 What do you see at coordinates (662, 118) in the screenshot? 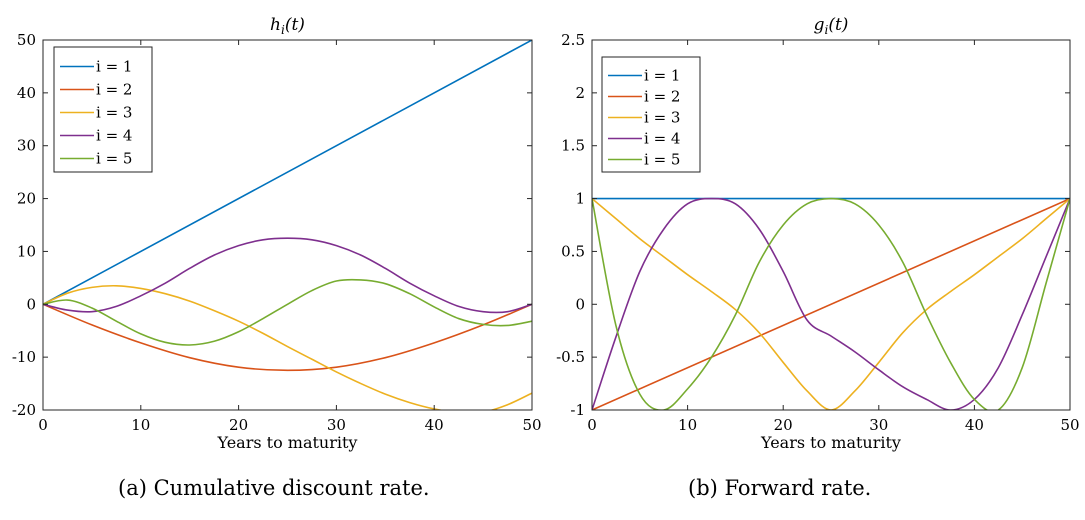
I see `legend-label-b-3: i = 3` at bounding box center [662, 118].